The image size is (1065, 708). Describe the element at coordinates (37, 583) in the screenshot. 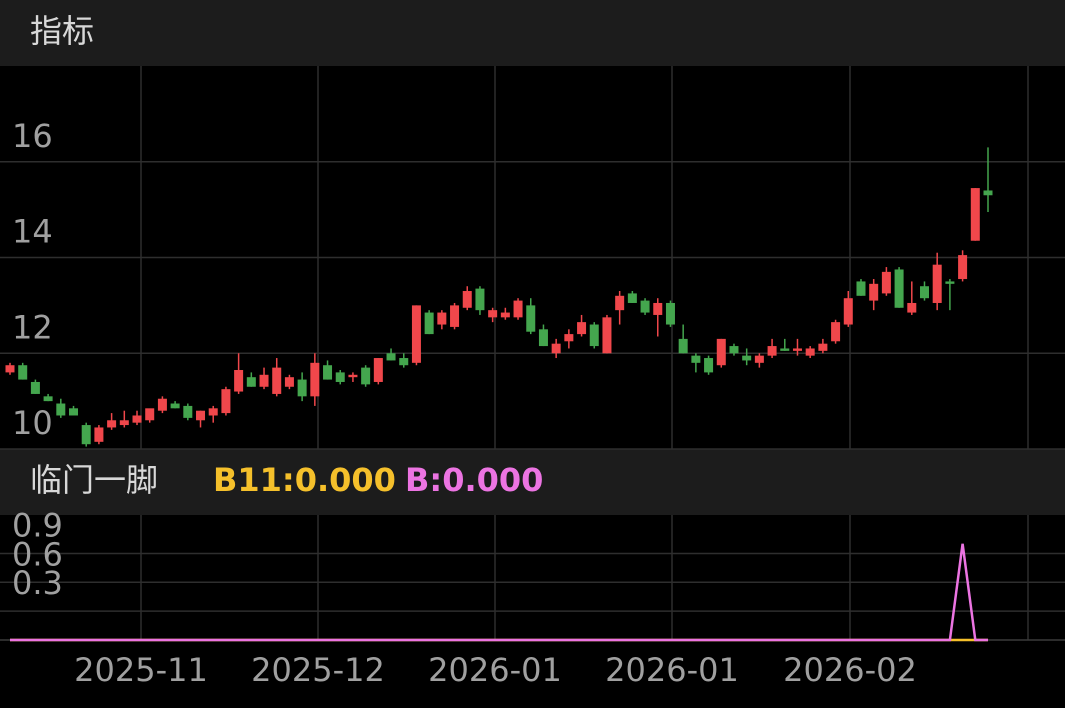

I see `y-tick-label: 0.3` at that location.